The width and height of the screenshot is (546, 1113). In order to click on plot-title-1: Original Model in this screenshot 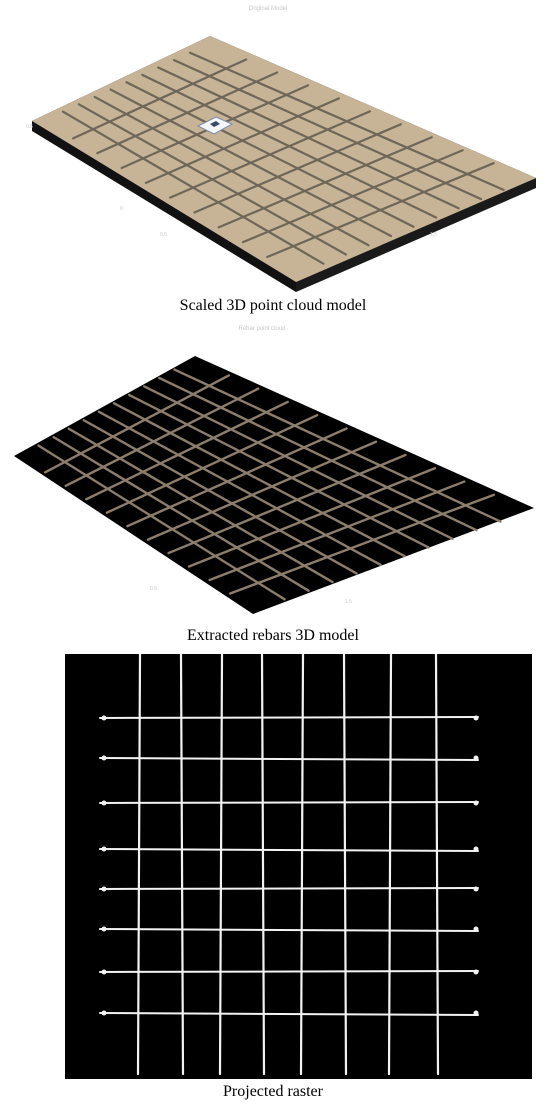, I will do `click(268, 9)`.